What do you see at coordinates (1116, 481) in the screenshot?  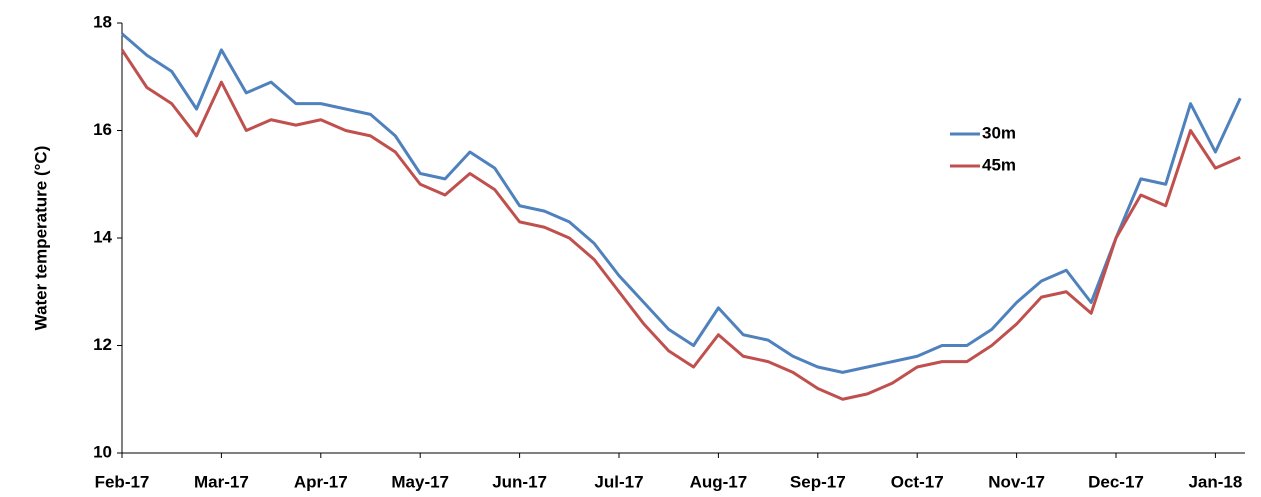 I see `x-tick-label: Dec-17` at bounding box center [1116, 481].